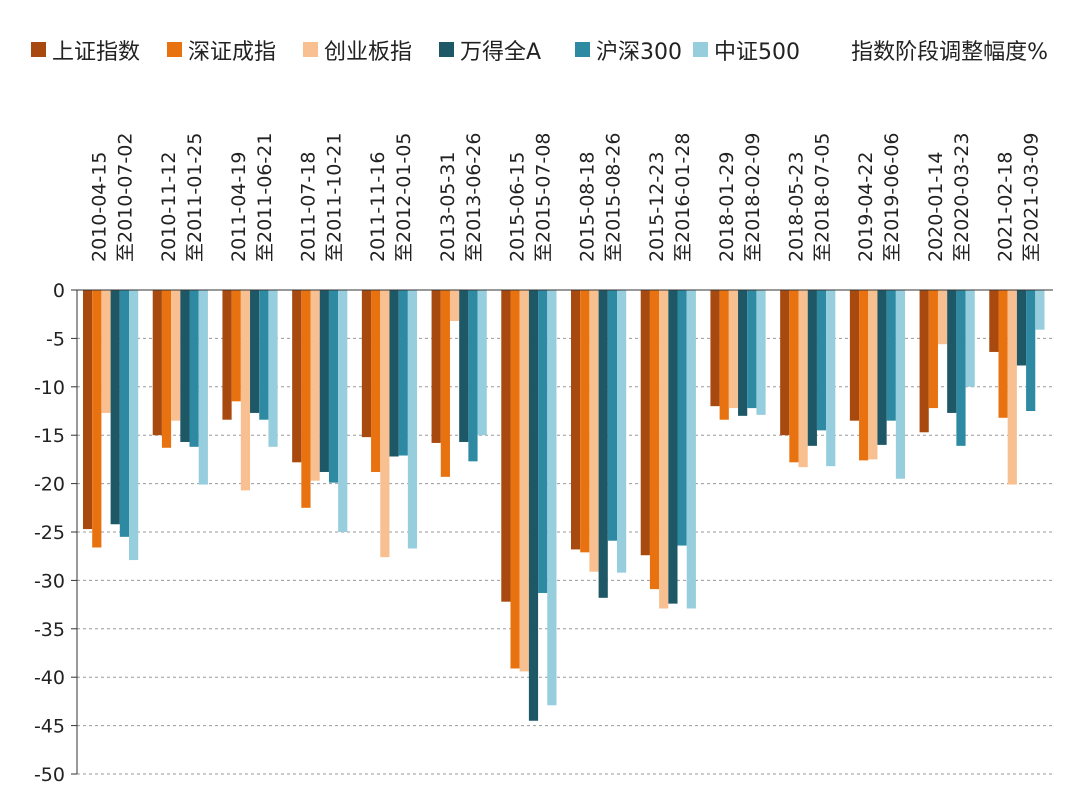 The width and height of the screenshot is (1080, 805). Describe the element at coordinates (49, 630) in the screenshot. I see `y-tick-label: -35` at that location.